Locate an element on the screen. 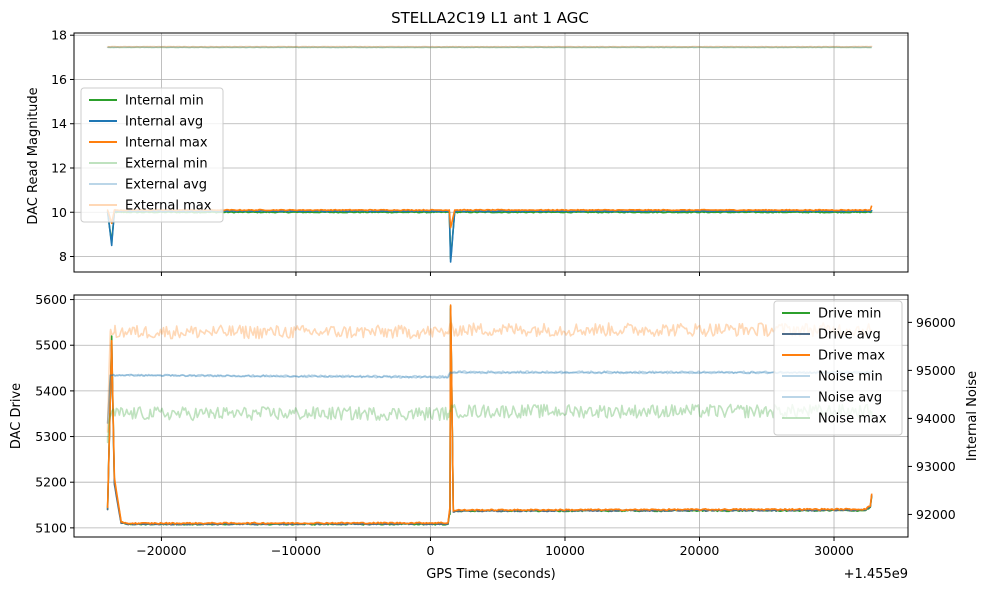 This screenshot has height=590, width=989. y2-tick-label: 94000 is located at coordinates (936, 418).